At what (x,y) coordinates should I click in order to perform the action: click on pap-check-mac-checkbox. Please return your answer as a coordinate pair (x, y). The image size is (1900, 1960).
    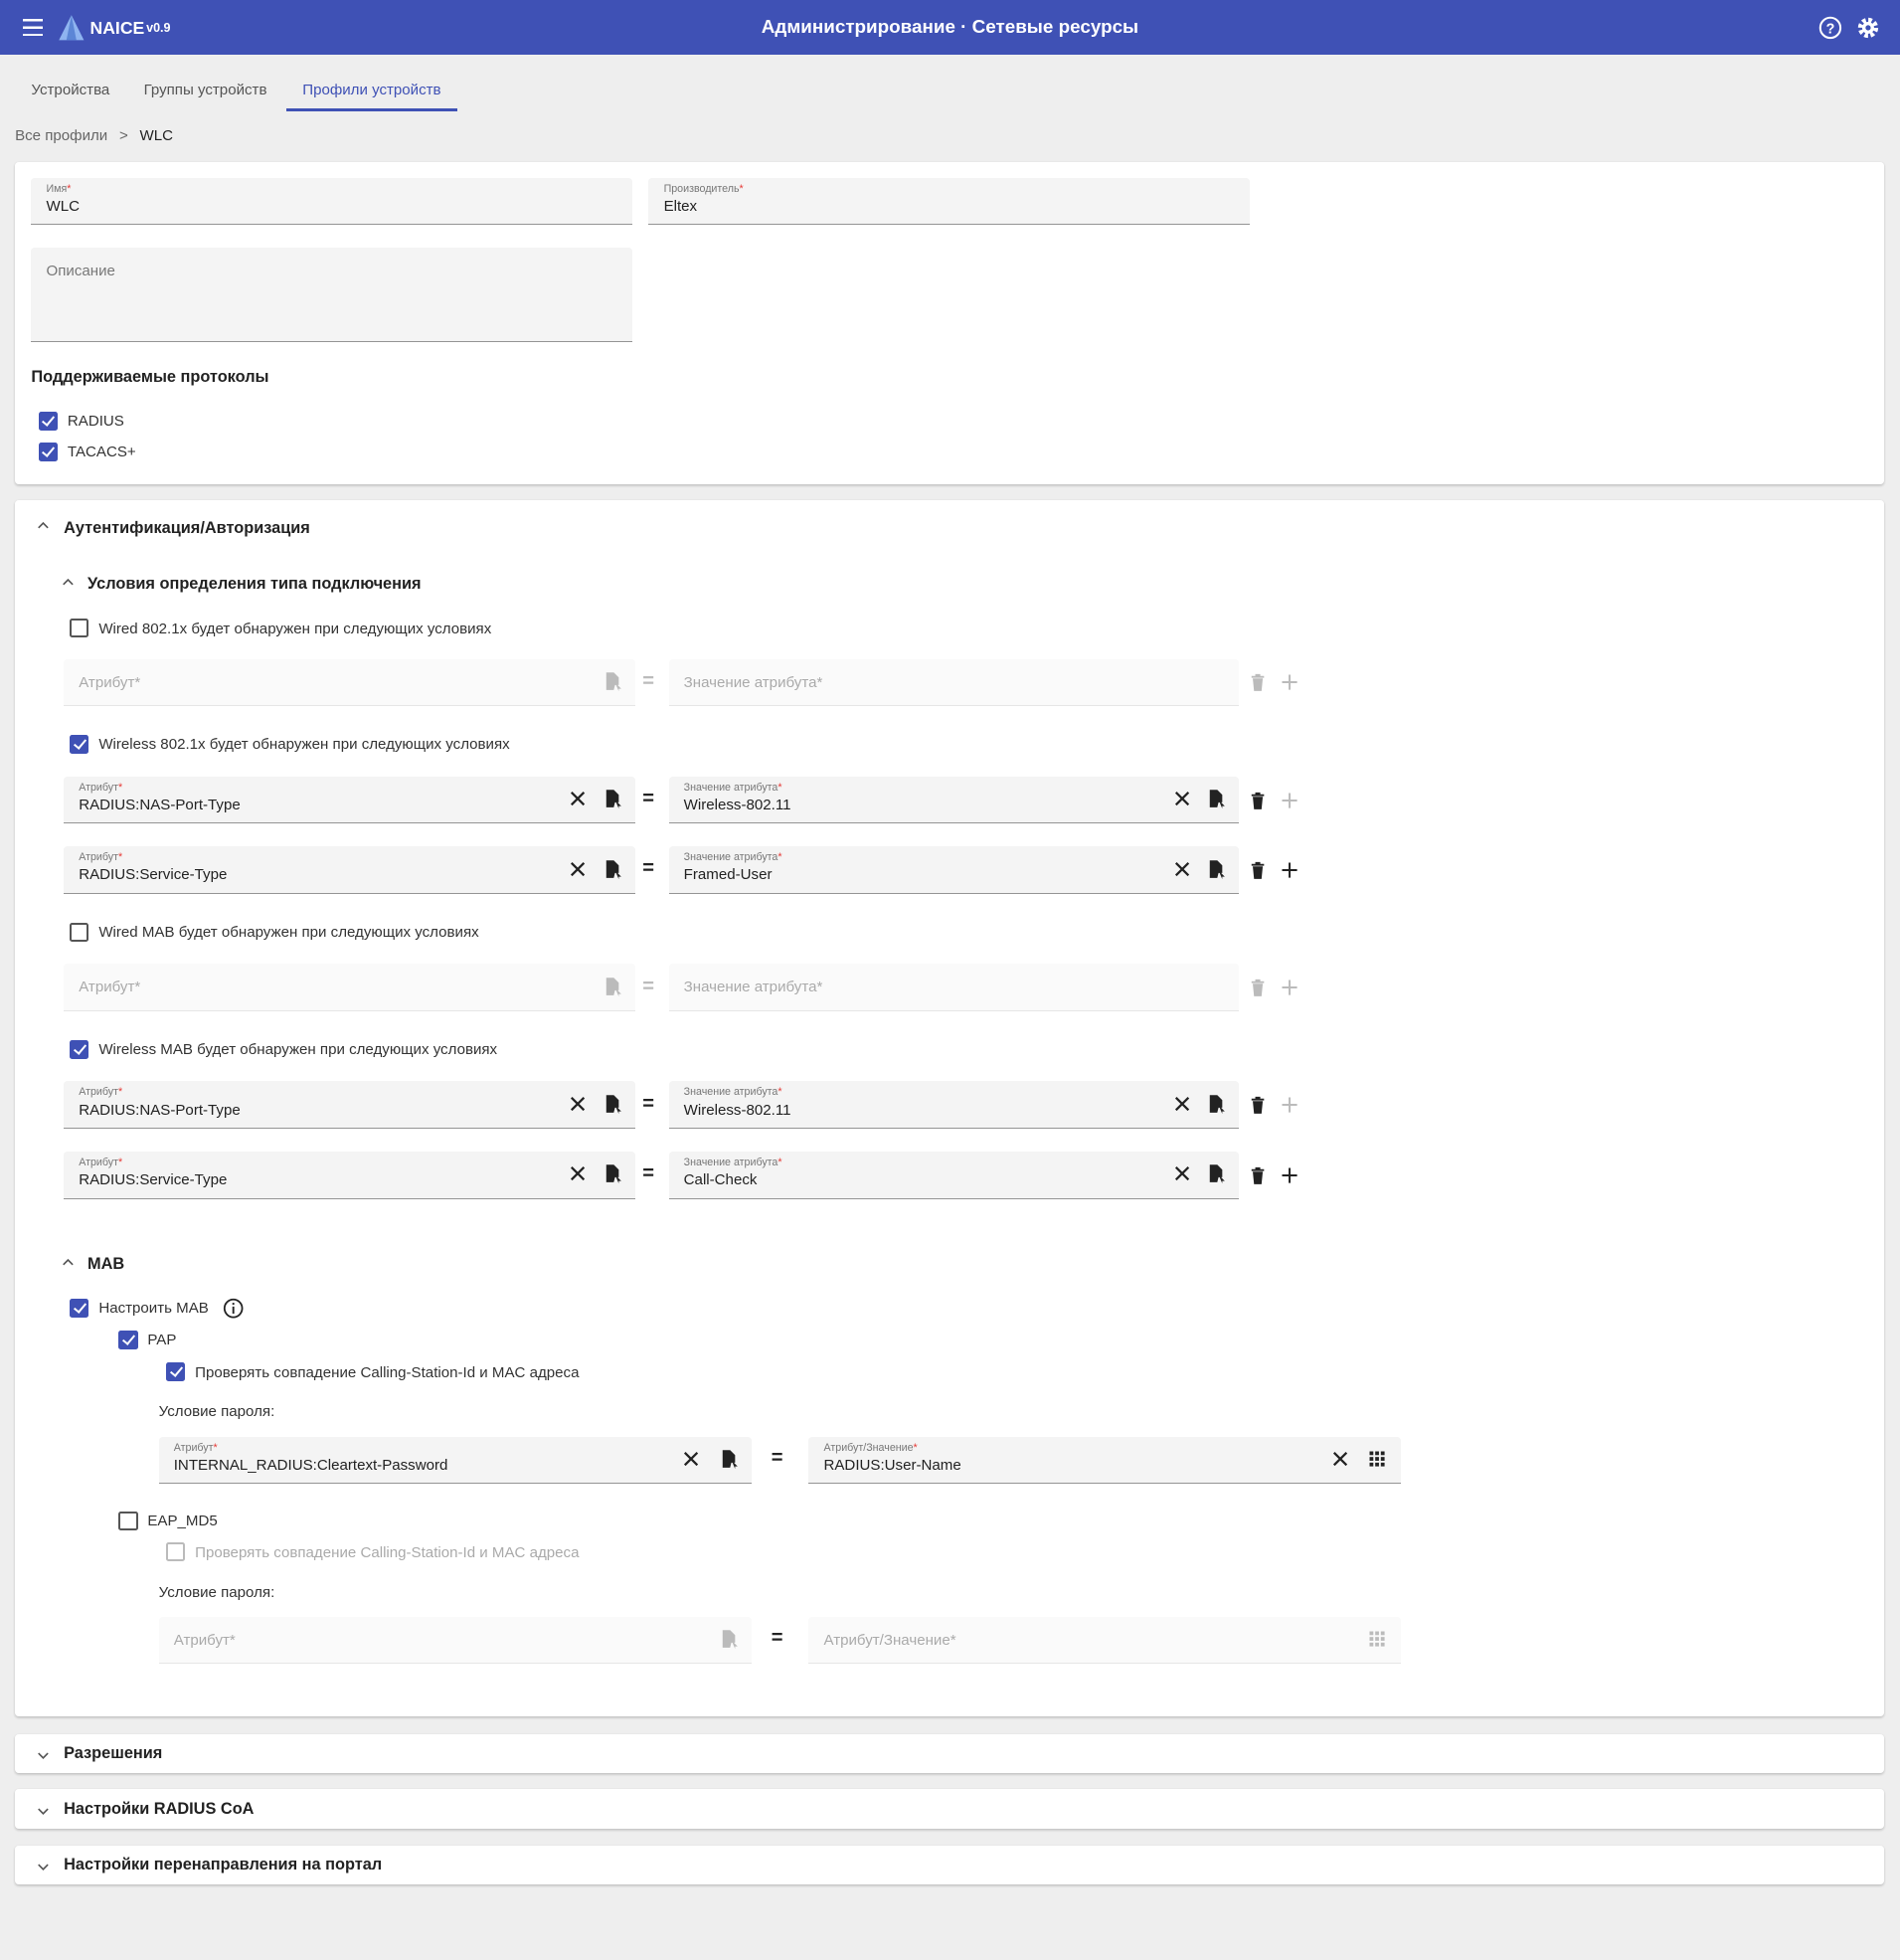
    Looking at the image, I should click on (176, 1372).